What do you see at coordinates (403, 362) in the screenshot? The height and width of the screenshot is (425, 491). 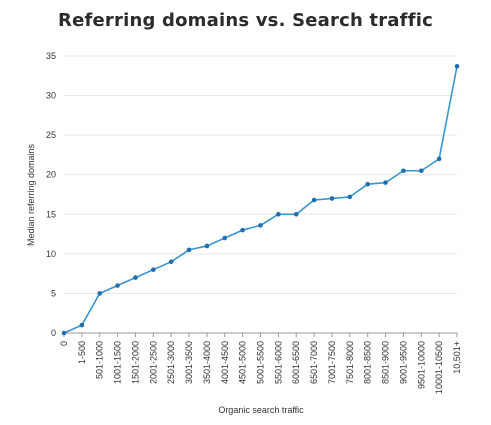 I see `x-tick-label: 9001-9500` at bounding box center [403, 362].